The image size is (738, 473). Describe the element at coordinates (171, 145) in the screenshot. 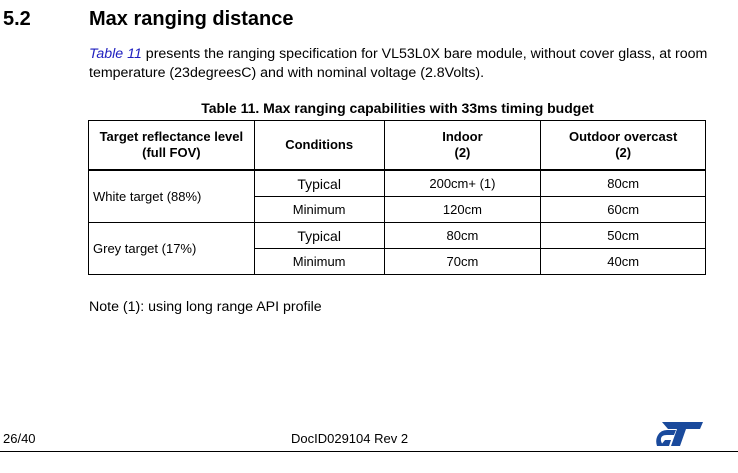

I see `header-target-reflectance: Target reflectance level (full FOV)` at that location.